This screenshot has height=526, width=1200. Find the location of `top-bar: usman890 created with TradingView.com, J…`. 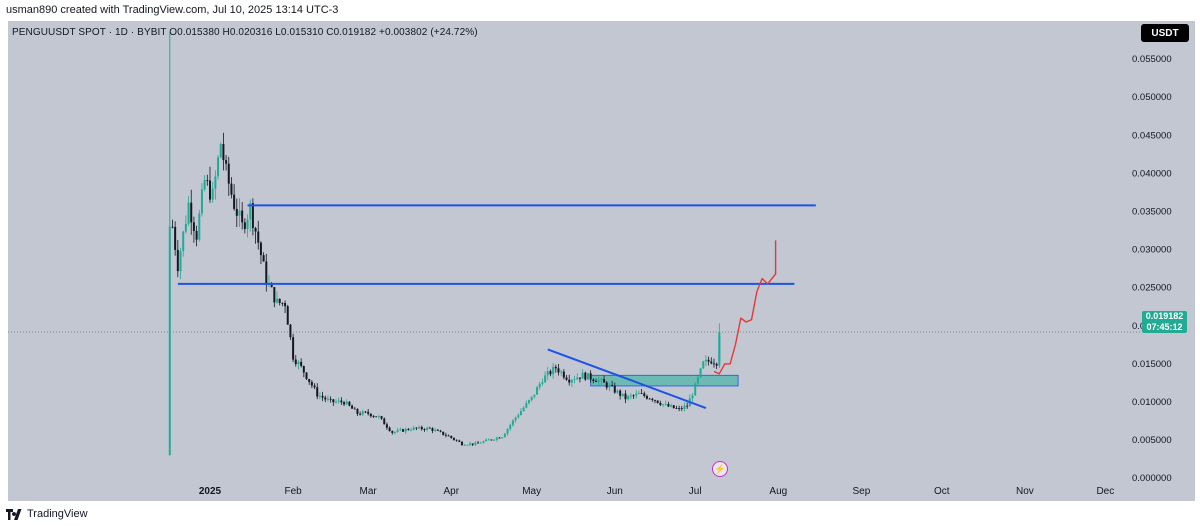

top-bar: usman890 created with TradingView.com, J… is located at coordinates (600, 10).